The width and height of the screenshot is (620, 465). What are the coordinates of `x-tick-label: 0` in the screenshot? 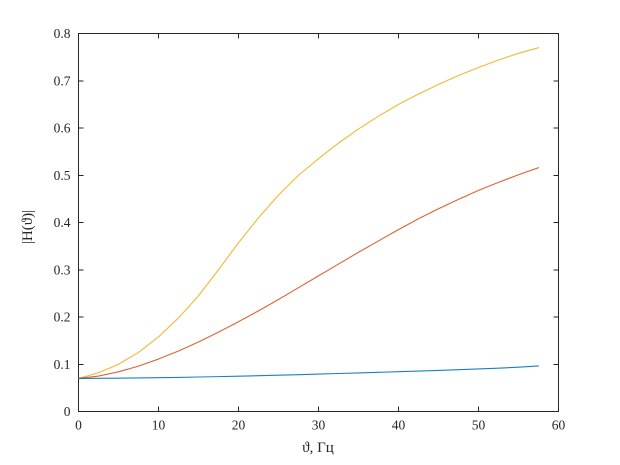 It's located at (78, 425).